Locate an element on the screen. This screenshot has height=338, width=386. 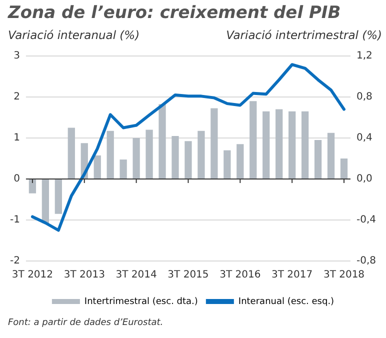
y2-tick-label: -0,4 is located at coordinates (366, 220).